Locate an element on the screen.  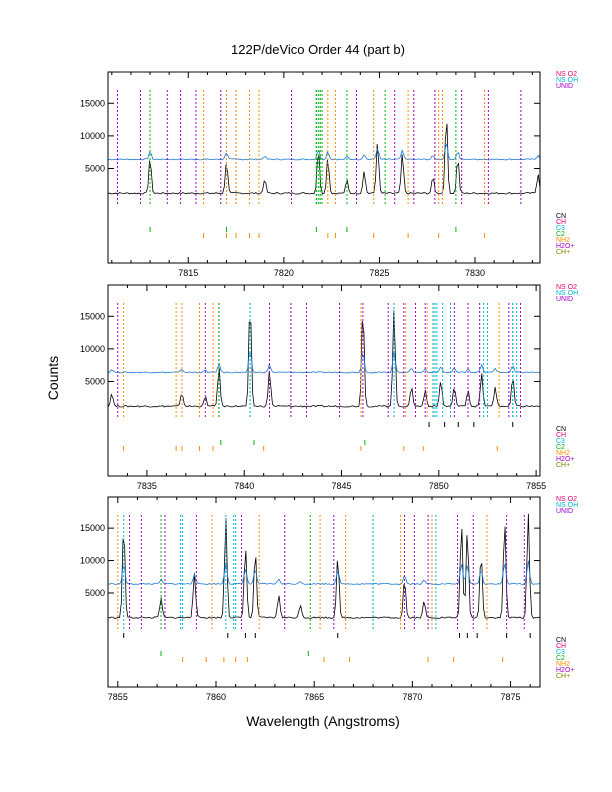
x-tick-label: 7860 is located at coordinates (216, 697).